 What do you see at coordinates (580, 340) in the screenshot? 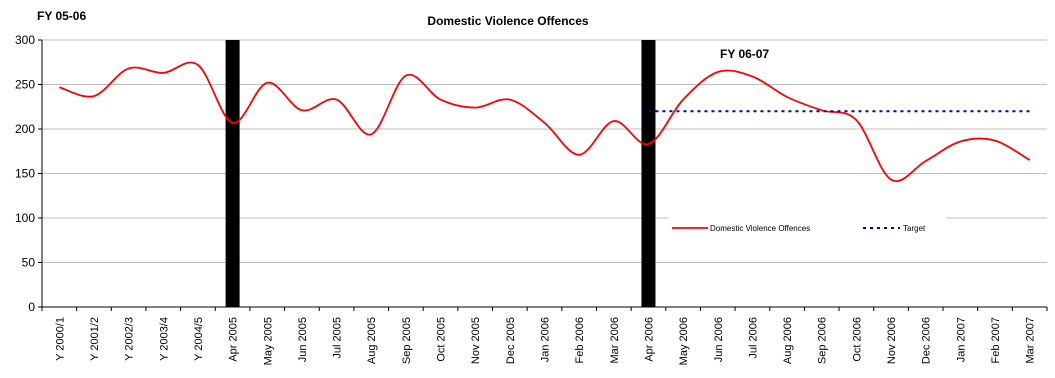
I see `x-tick-label-16: Feb 2006` at bounding box center [580, 340].